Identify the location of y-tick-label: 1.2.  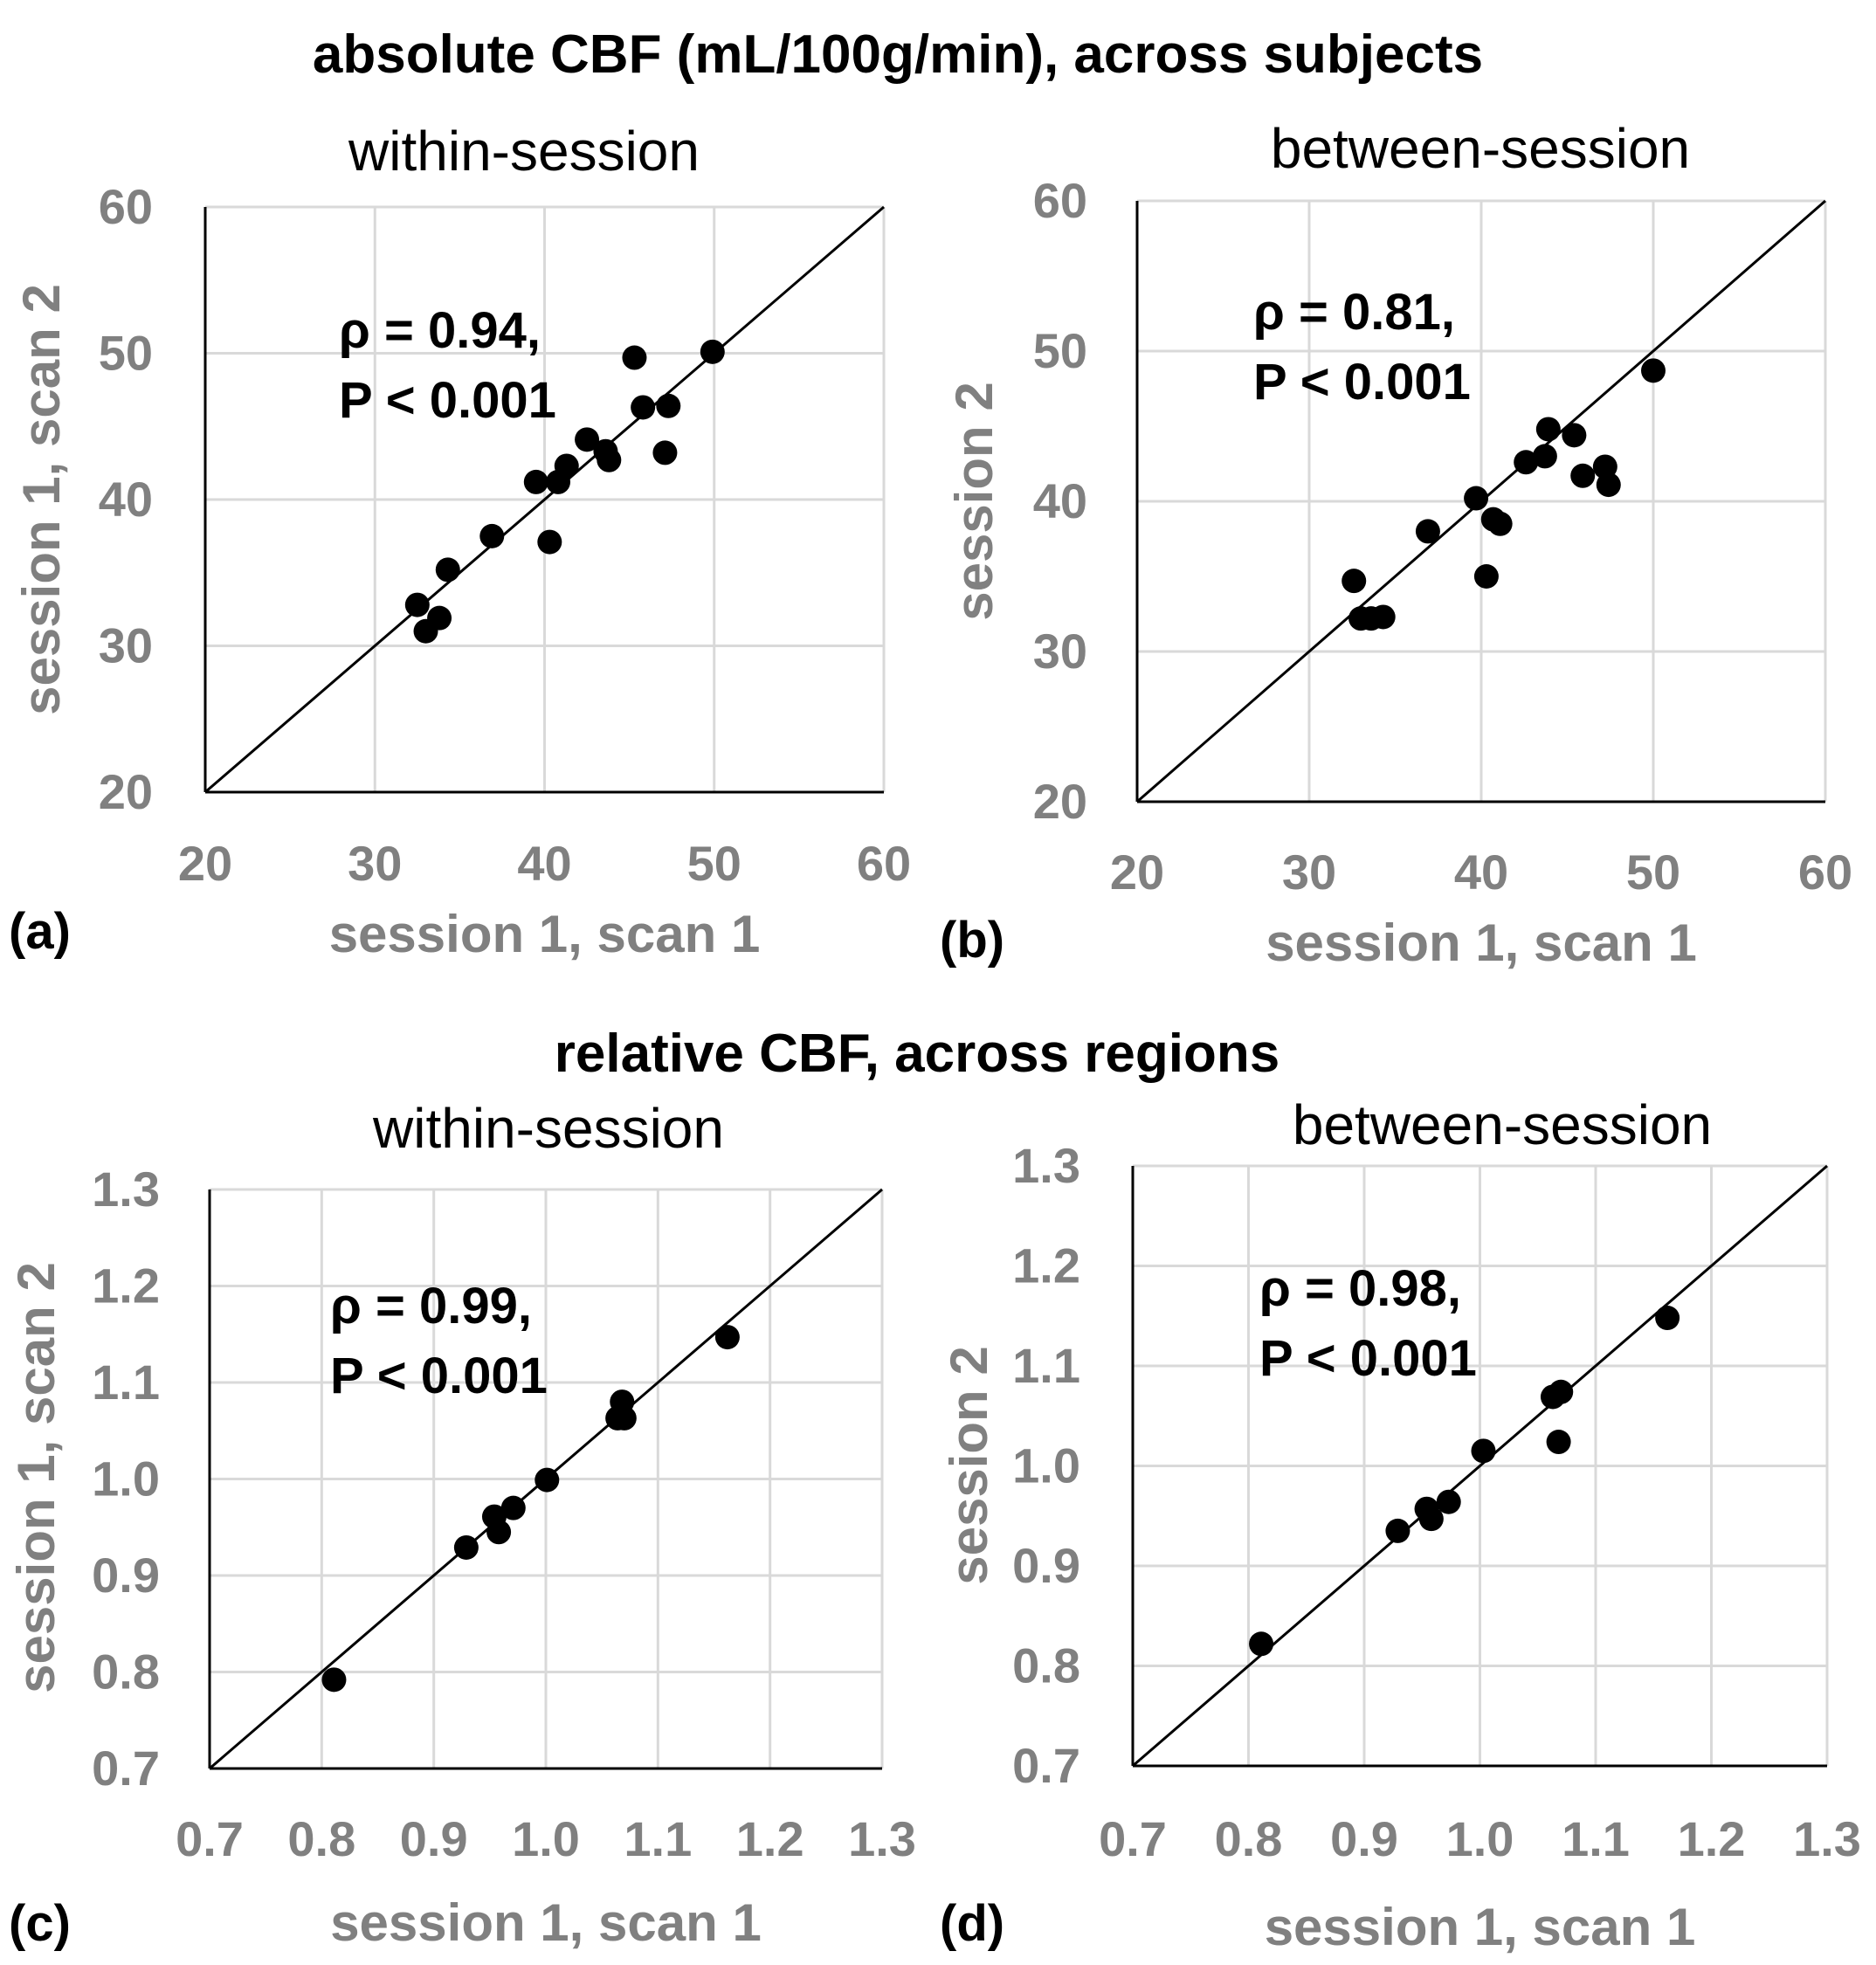
(1046, 1265).